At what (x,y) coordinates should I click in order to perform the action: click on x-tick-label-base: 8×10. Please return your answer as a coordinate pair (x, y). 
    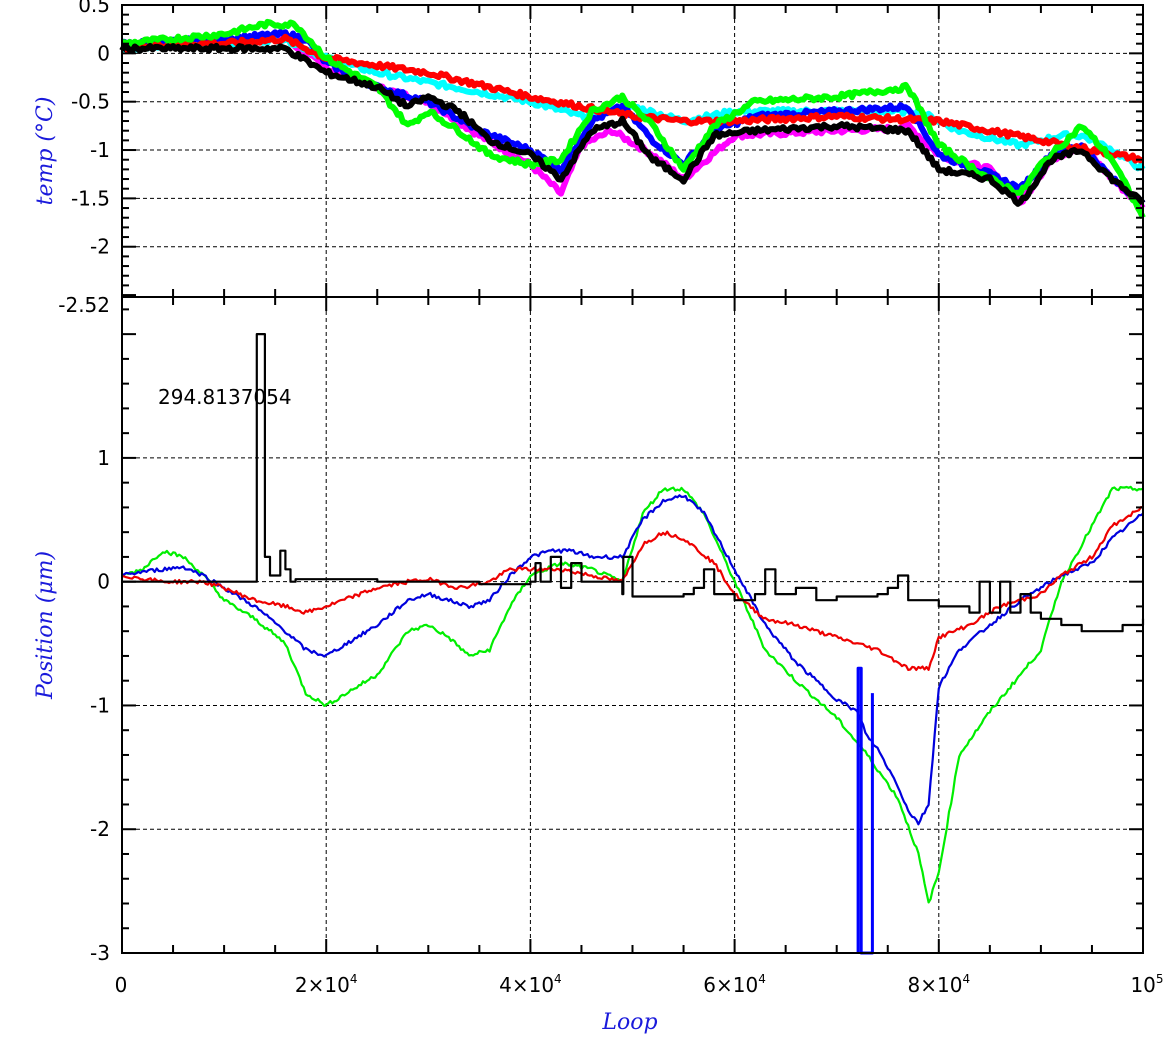
    Looking at the image, I should click on (935, 985).